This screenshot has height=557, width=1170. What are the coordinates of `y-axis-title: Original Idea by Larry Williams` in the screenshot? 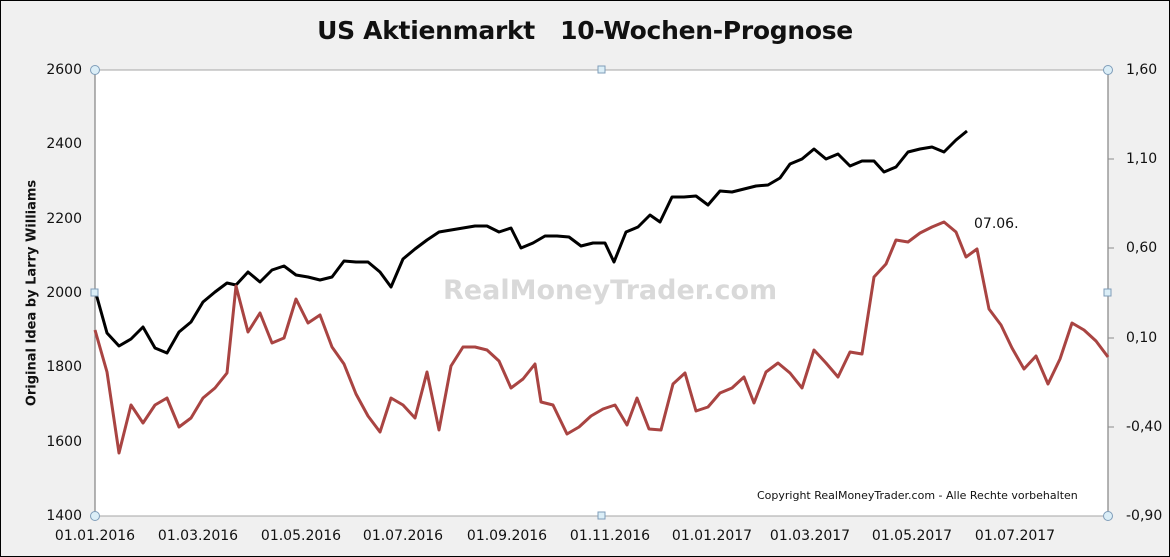 It's located at (32, 293).